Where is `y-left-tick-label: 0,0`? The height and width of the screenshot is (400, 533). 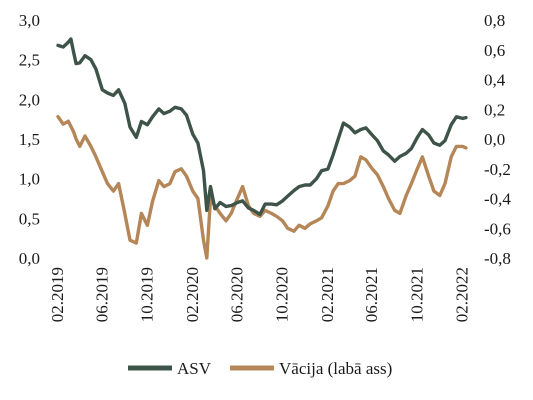
y-left-tick-label: 0,0 is located at coordinates (29, 258).